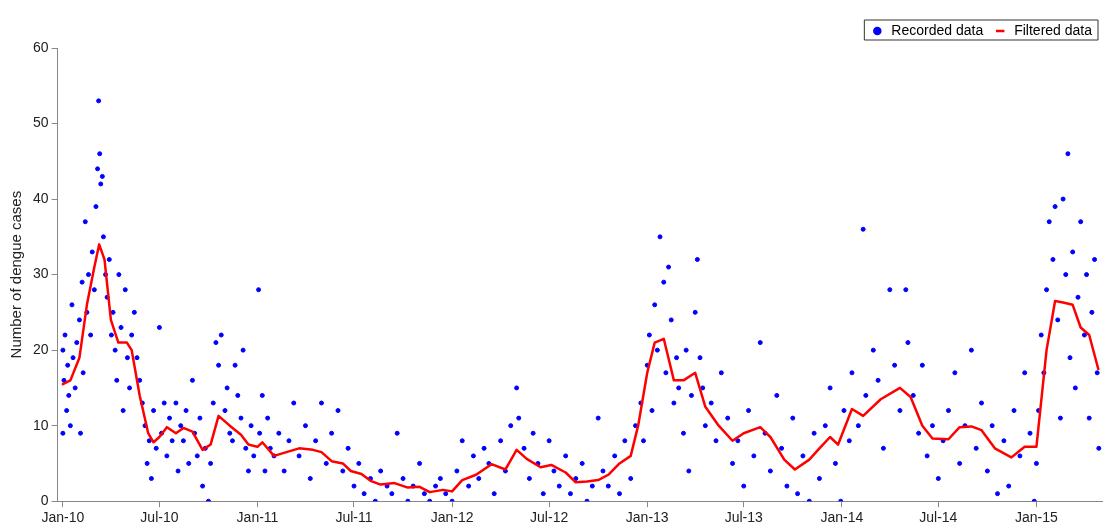 This screenshot has height=530, width=1105. Describe the element at coordinates (16, 274) in the screenshot. I see `y-axis-title: Number of dengue cases` at that location.